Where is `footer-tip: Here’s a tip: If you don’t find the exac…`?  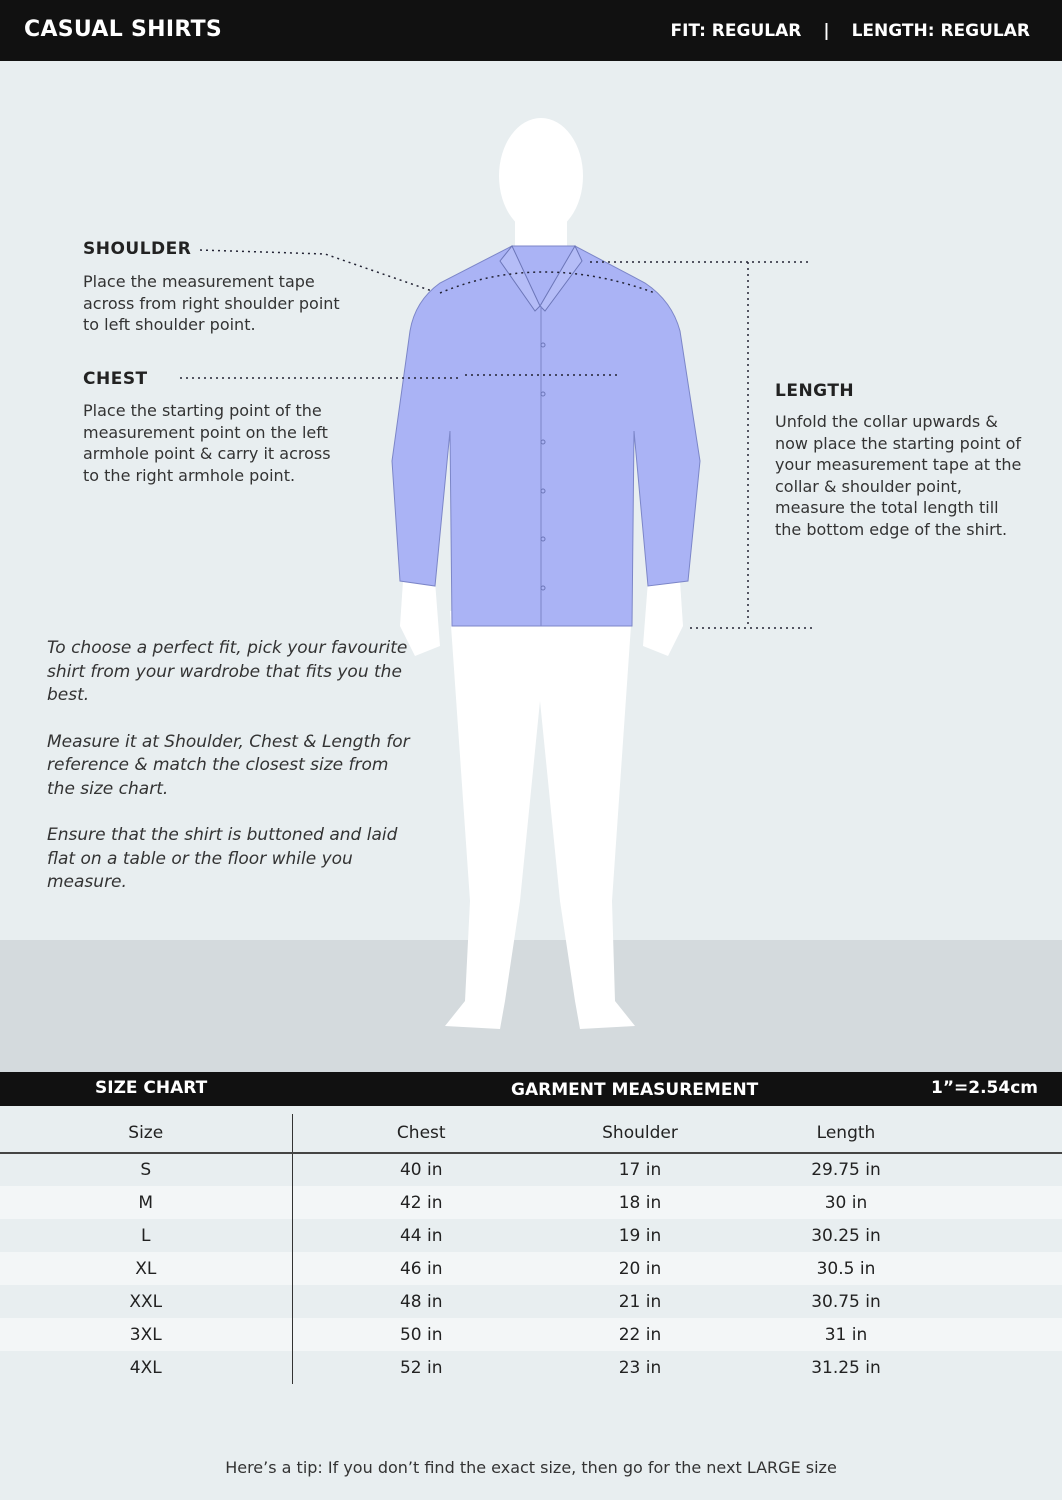 footer-tip: Here’s a tip: If you don’t find the exac… is located at coordinates (531, 1467).